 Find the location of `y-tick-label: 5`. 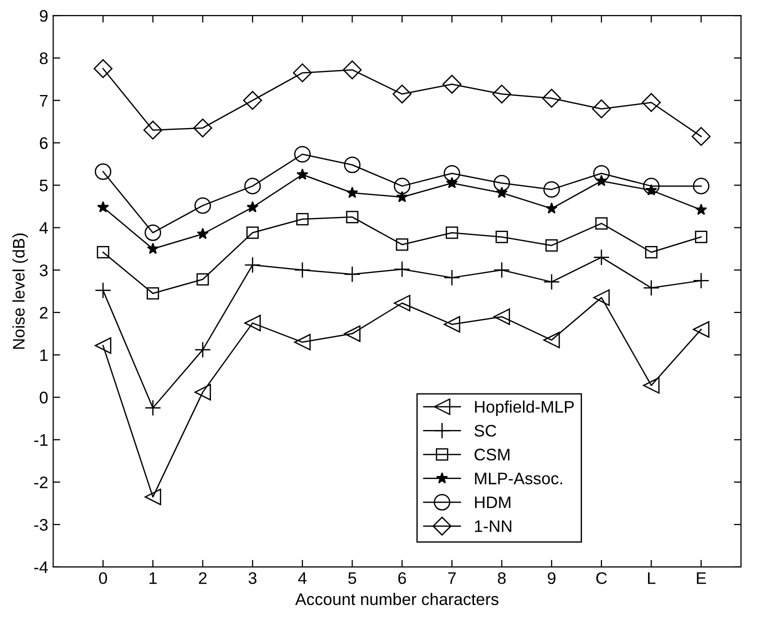

y-tick-label: 5 is located at coordinates (44, 186).